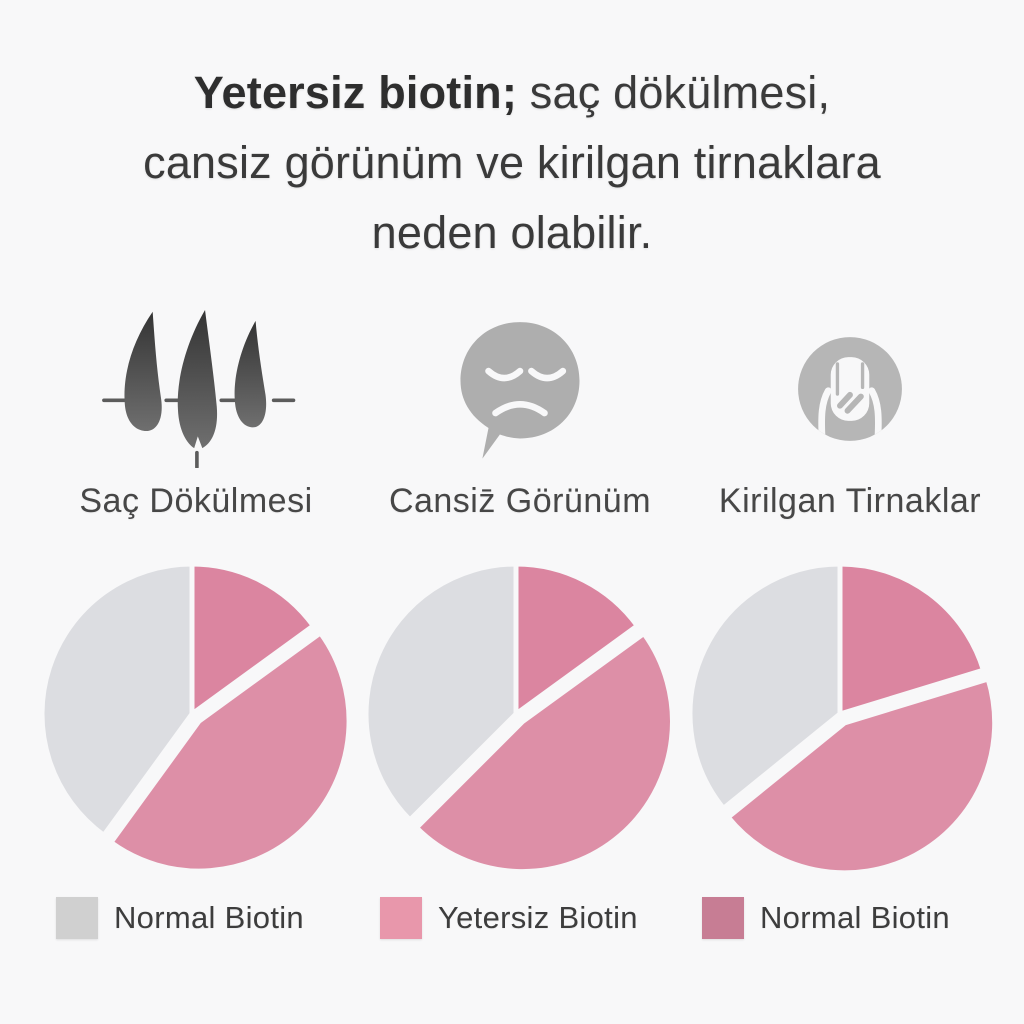  Describe the element at coordinates (196, 389) in the screenshot. I see `hair-loss-icon` at that location.